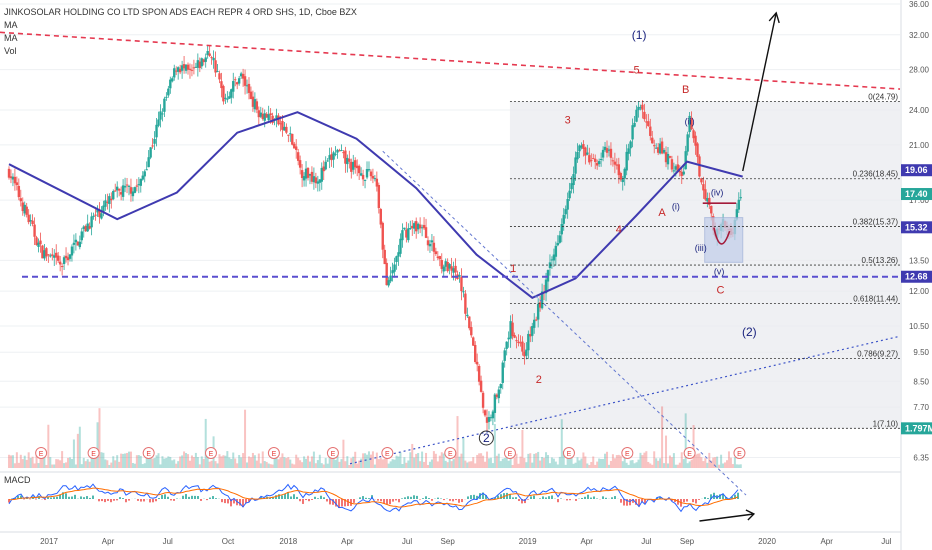 Image resolution: width=932 pixels, height=550 pixels. I want to click on price-tick-11: 7.70, so click(921, 407).